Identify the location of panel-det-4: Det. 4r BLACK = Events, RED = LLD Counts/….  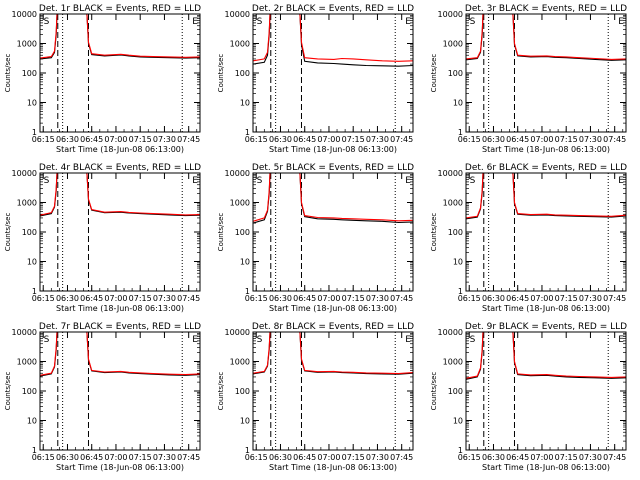
(102, 238).